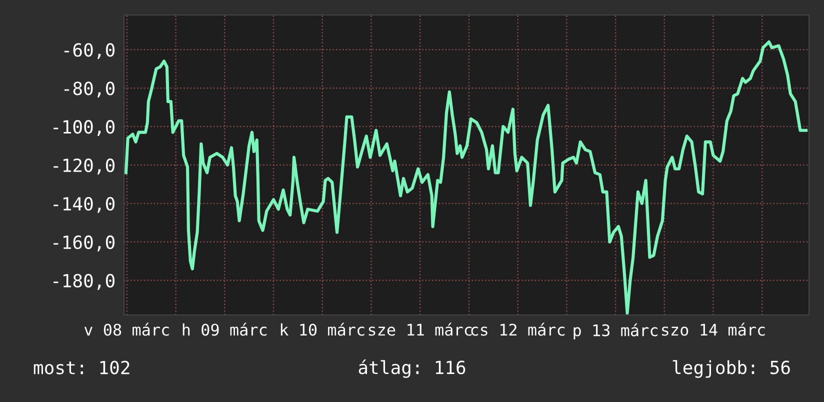 This screenshot has width=824, height=402. Describe the element at coordinates (322, 329) in the screenshot. I see `x-tick-label: k 10 márc` at that location.